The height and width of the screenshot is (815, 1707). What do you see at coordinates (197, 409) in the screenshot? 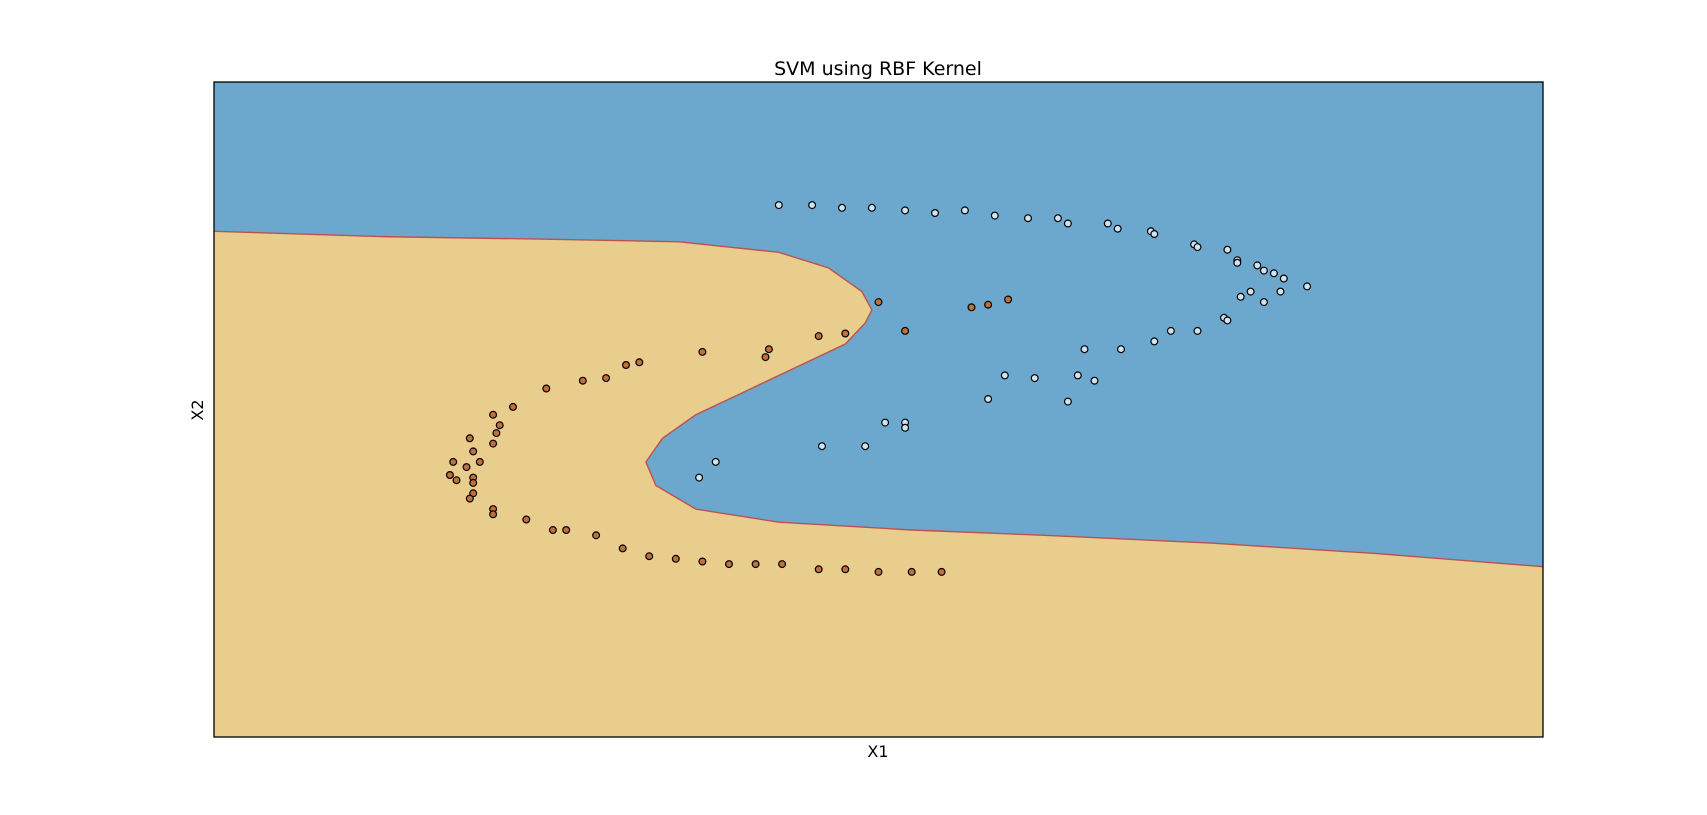
I see `y-axis-label: X2` at bounding box center [197, 409].